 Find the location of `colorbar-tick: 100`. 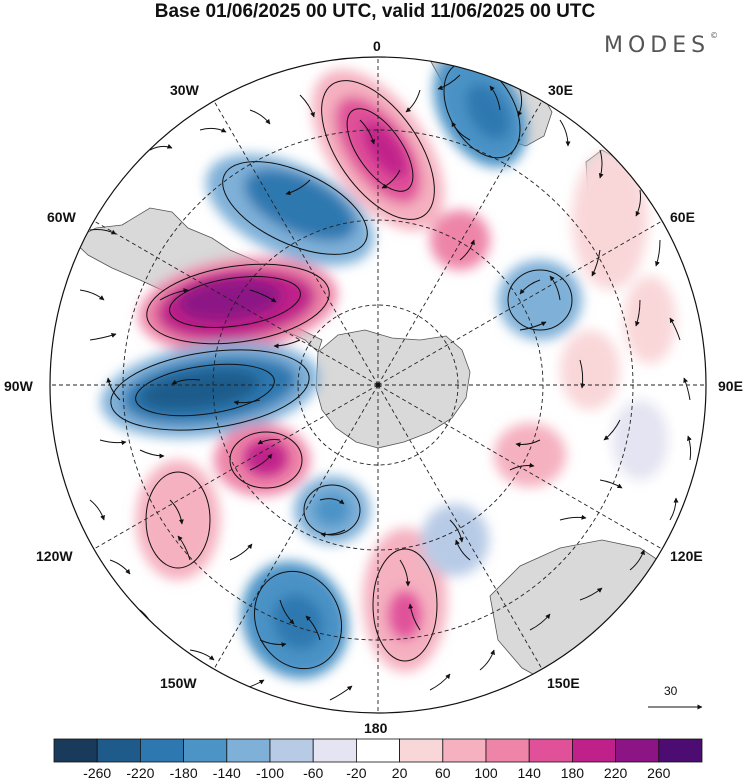

colorbar-tick: 100 is located at coordinates (486, 773).